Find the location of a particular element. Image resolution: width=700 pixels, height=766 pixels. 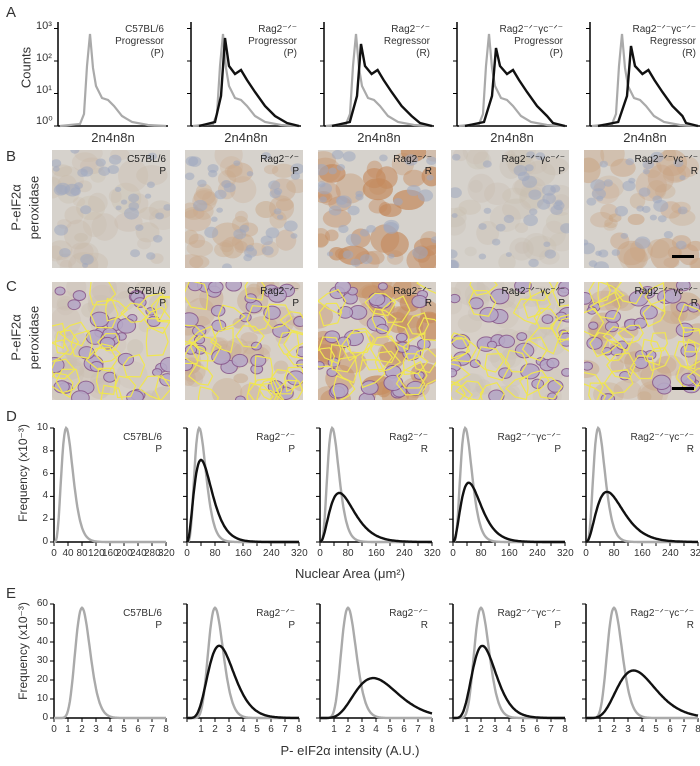

panel-d-xtick: 120 is located at coordinates (96, 553).